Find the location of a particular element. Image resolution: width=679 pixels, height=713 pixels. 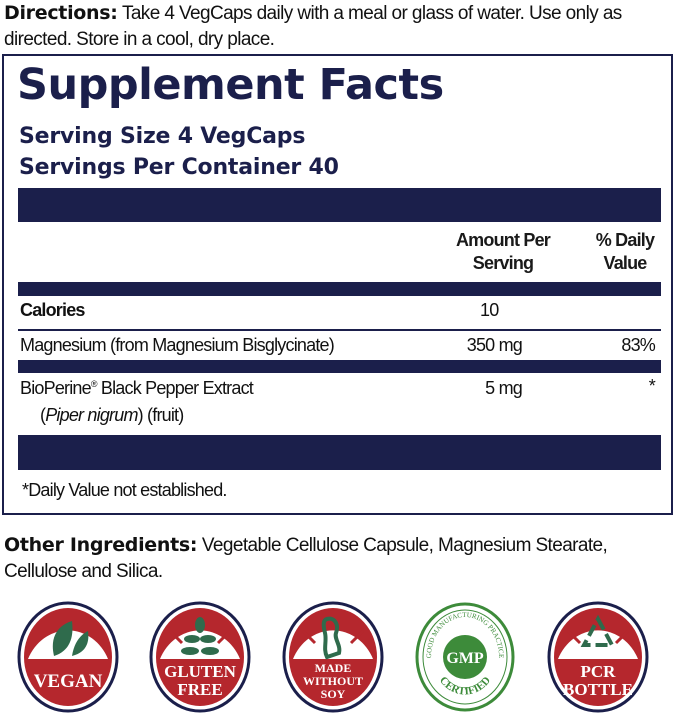

row-dv-bioperine: * is located at coordinates (652, 386).